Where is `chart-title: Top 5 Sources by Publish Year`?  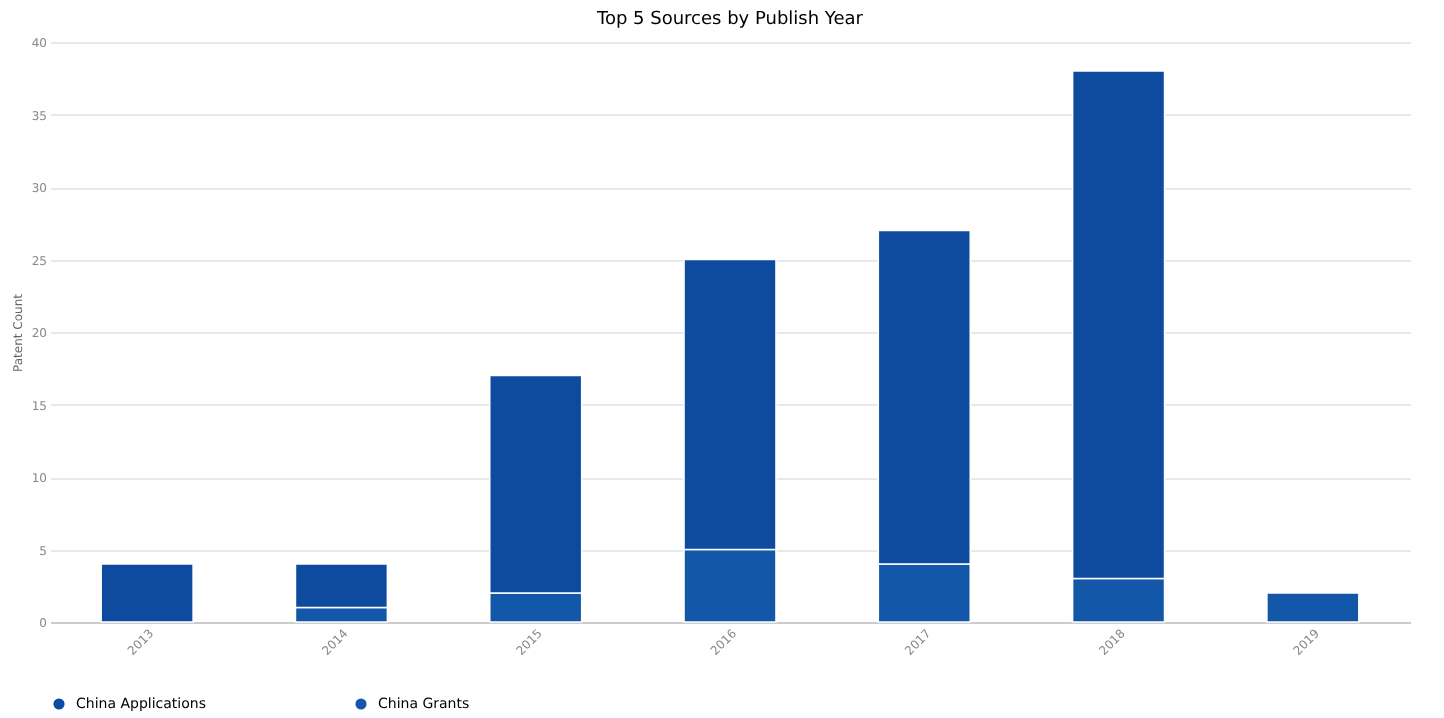
chart-title: Top 5 Sources by Publish Year is located at coordinates (729, 20).